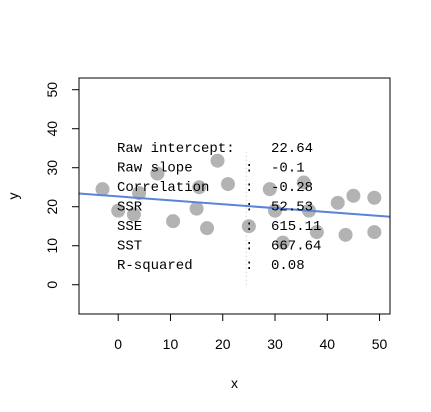 This screenshot has width=431, height=412. I want to click on regression-line, so click(234, 205).